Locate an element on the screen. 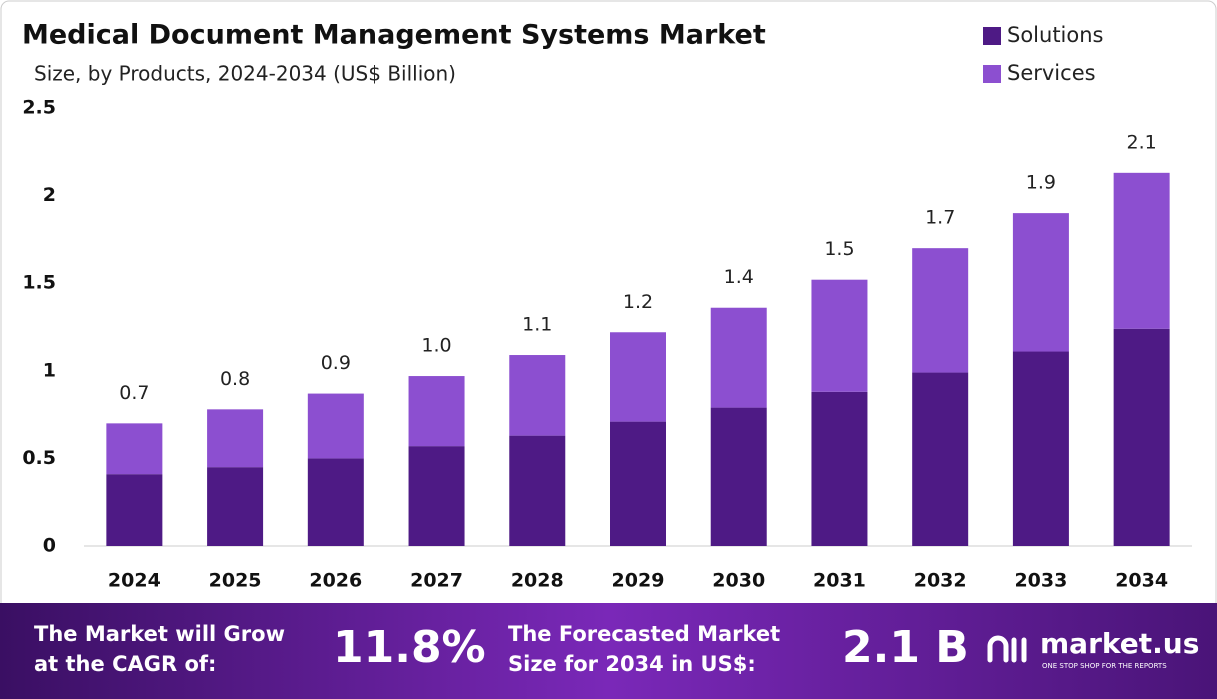 The width and height of the screenshot is (1217, 699). value-label: 1.1 is located at coordinates (537, 325).